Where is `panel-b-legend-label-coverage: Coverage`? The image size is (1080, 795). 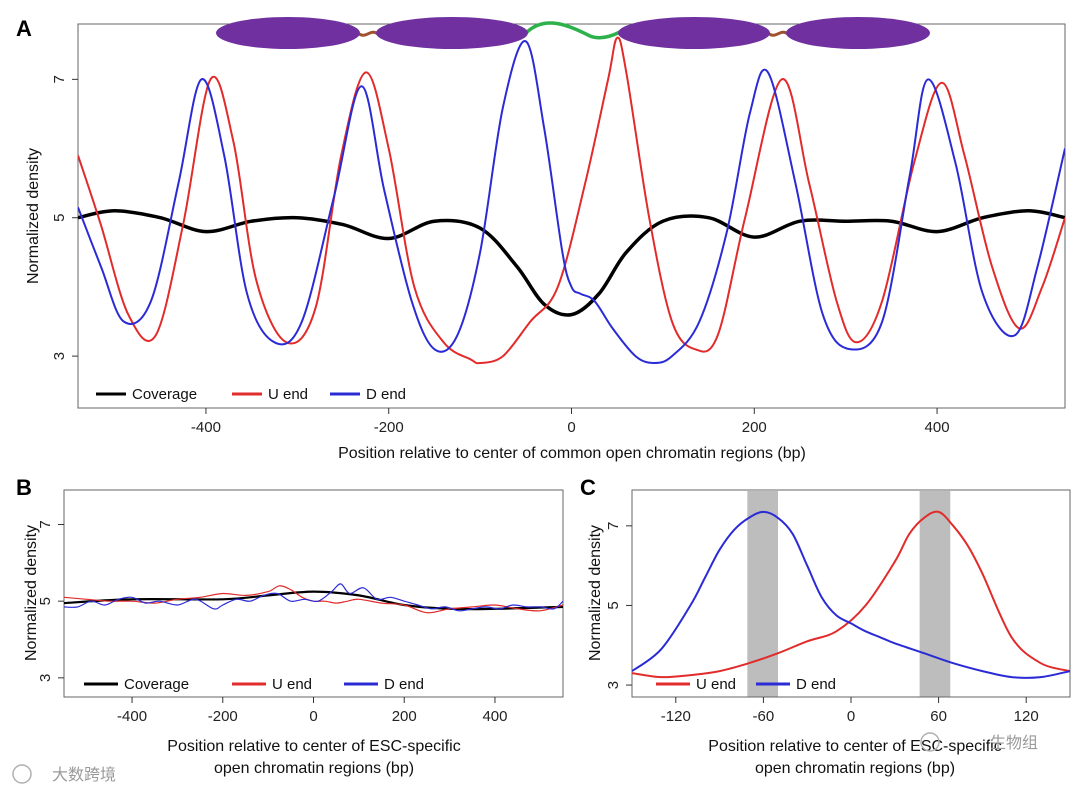
panel-b-legend-label-coverage: Coverage is located at coordinates (156, 684).